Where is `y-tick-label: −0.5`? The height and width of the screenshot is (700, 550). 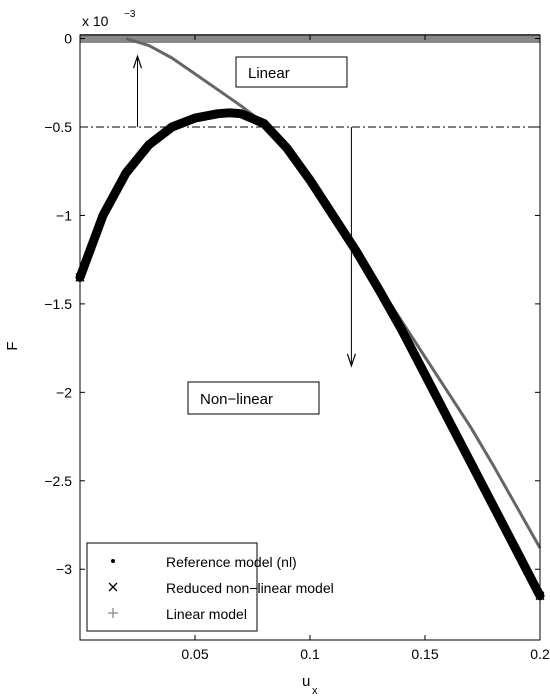
y-tick-label: −0.5 is located at coordinates (58, 127).